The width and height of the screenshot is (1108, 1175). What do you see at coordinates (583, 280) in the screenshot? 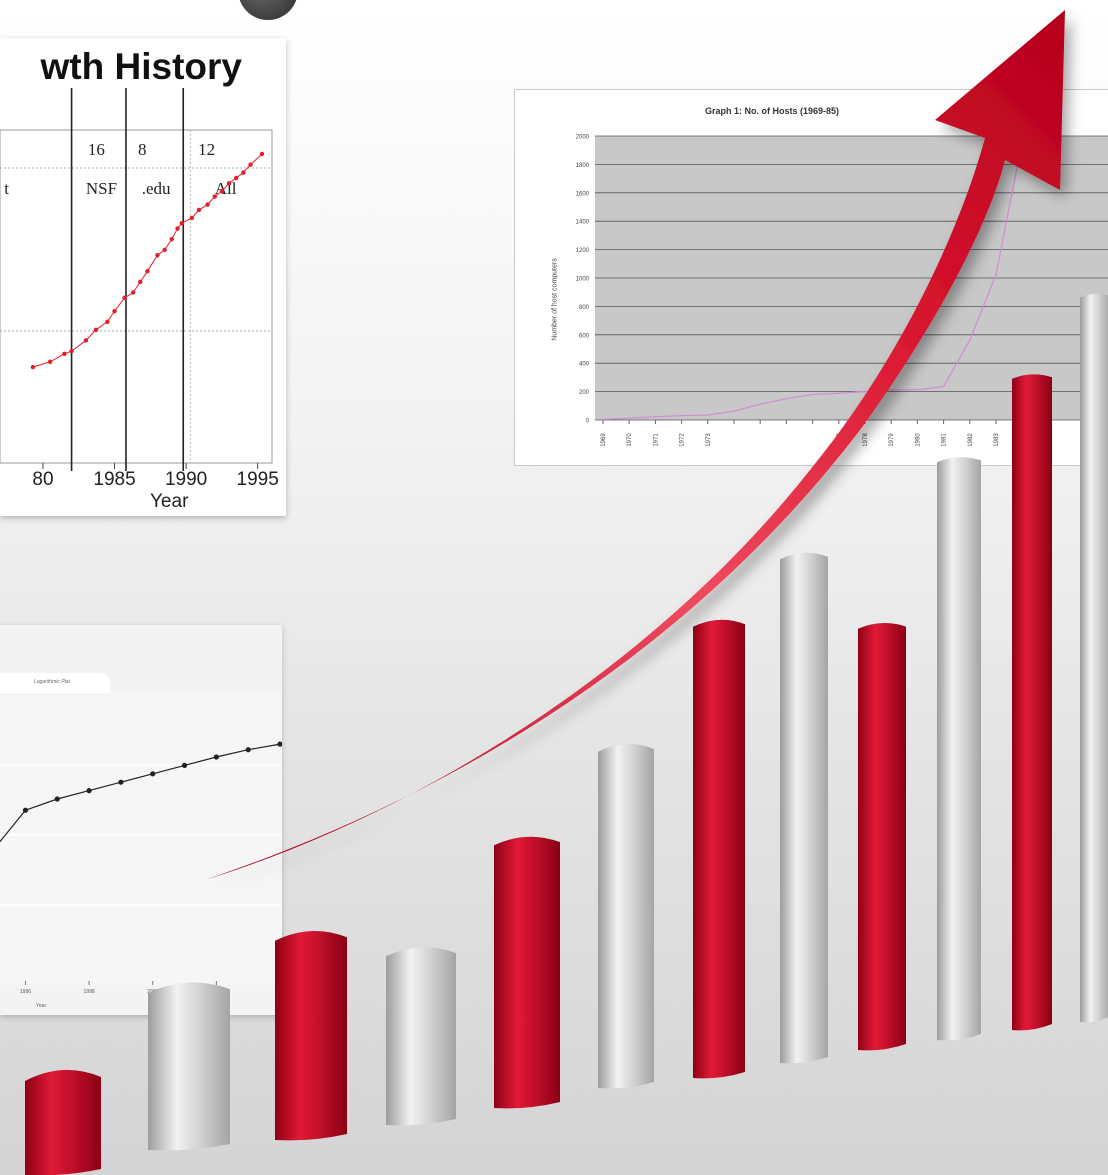
I see `y-tick-label: 1000` at bounding box center [583, 280].